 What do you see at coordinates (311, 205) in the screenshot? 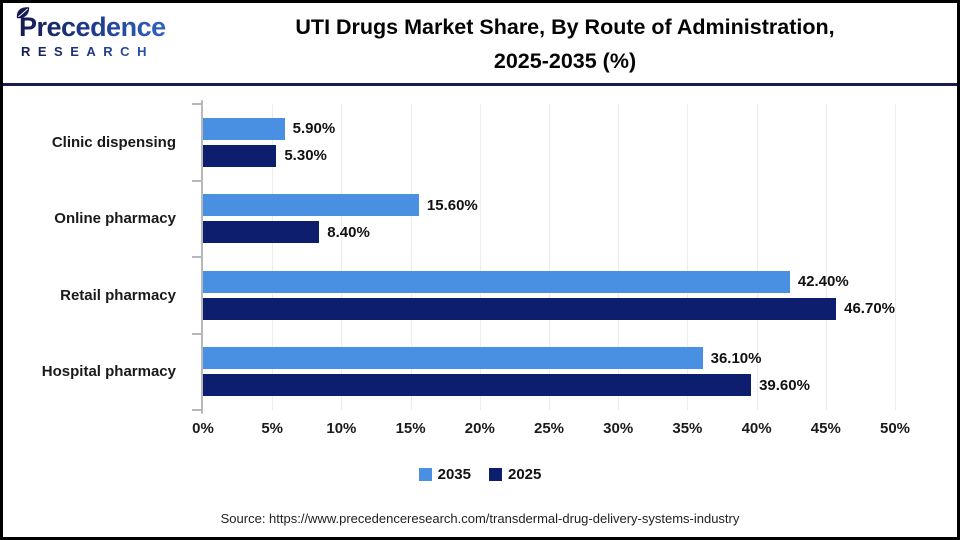
I see `bar-2035-online-pharmacy` at bounding box center [311, 205].